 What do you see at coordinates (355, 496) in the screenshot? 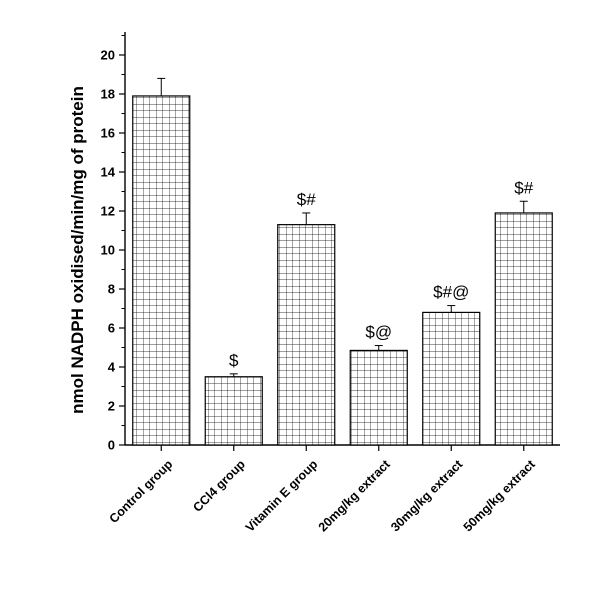
I see `category-label: 20mg/kg extract` at bounding box center [355, 496].